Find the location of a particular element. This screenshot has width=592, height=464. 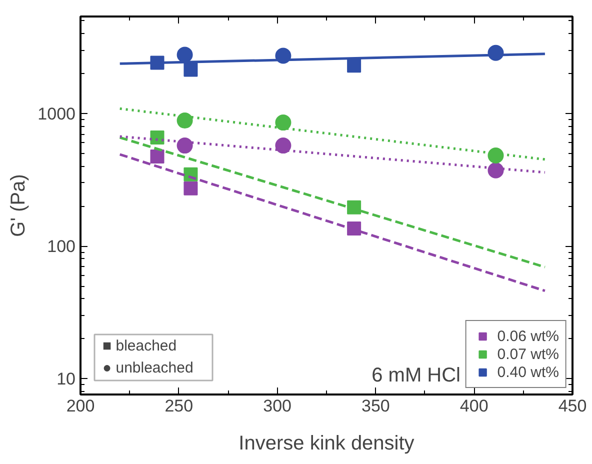

x-tick-label: 350 is located at coordinates (376, 406).